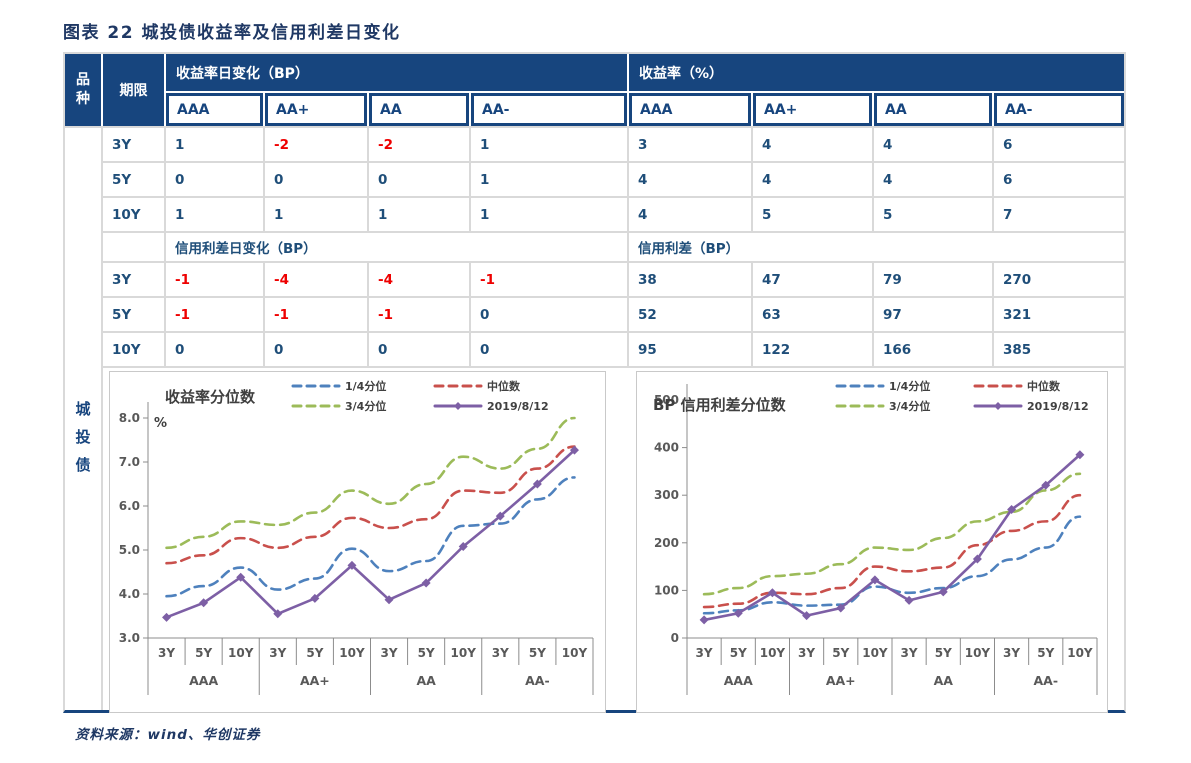 This screenshot has height=763, width=1191. I want to click on empty-term-cell, so click(133, 247).